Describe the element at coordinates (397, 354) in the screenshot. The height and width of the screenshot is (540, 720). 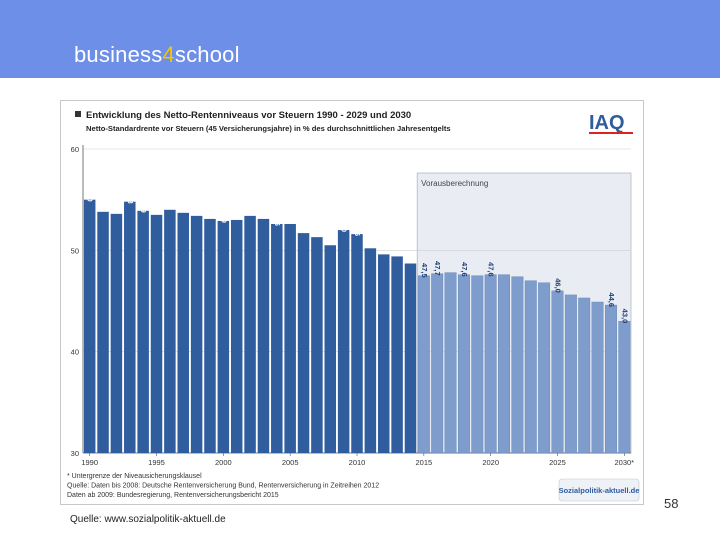
I see `bar-2013` at that location.